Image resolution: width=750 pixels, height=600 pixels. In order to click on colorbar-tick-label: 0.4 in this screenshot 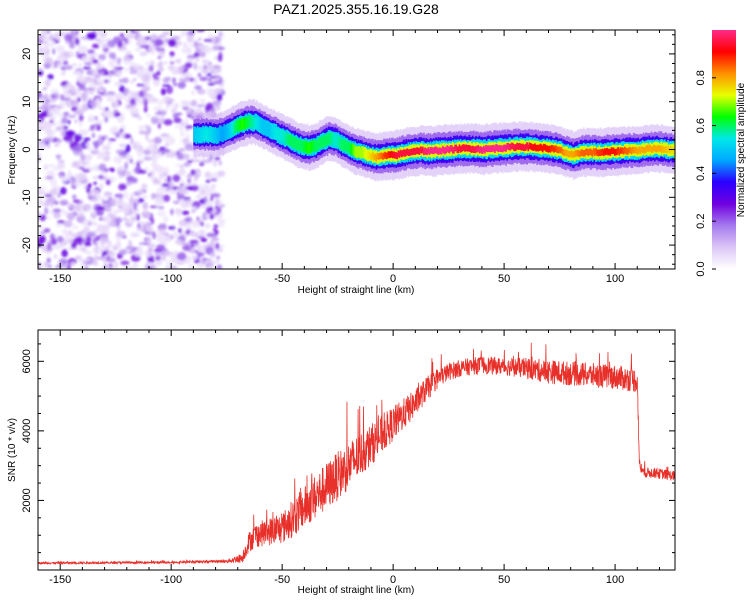, I will do `click(701, 173)`.